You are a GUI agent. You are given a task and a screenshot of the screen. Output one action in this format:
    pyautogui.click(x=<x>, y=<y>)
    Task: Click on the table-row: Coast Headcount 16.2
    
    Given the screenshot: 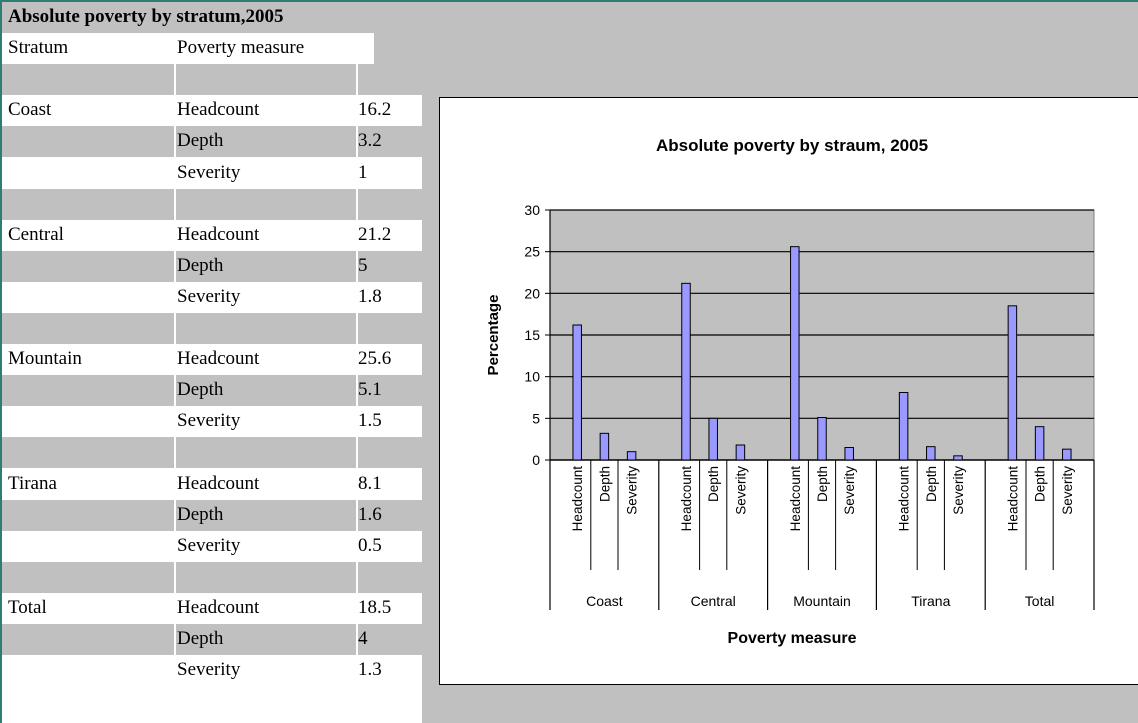 What is the action you would take?
    pyautogui.click(x=212, y=110)
    